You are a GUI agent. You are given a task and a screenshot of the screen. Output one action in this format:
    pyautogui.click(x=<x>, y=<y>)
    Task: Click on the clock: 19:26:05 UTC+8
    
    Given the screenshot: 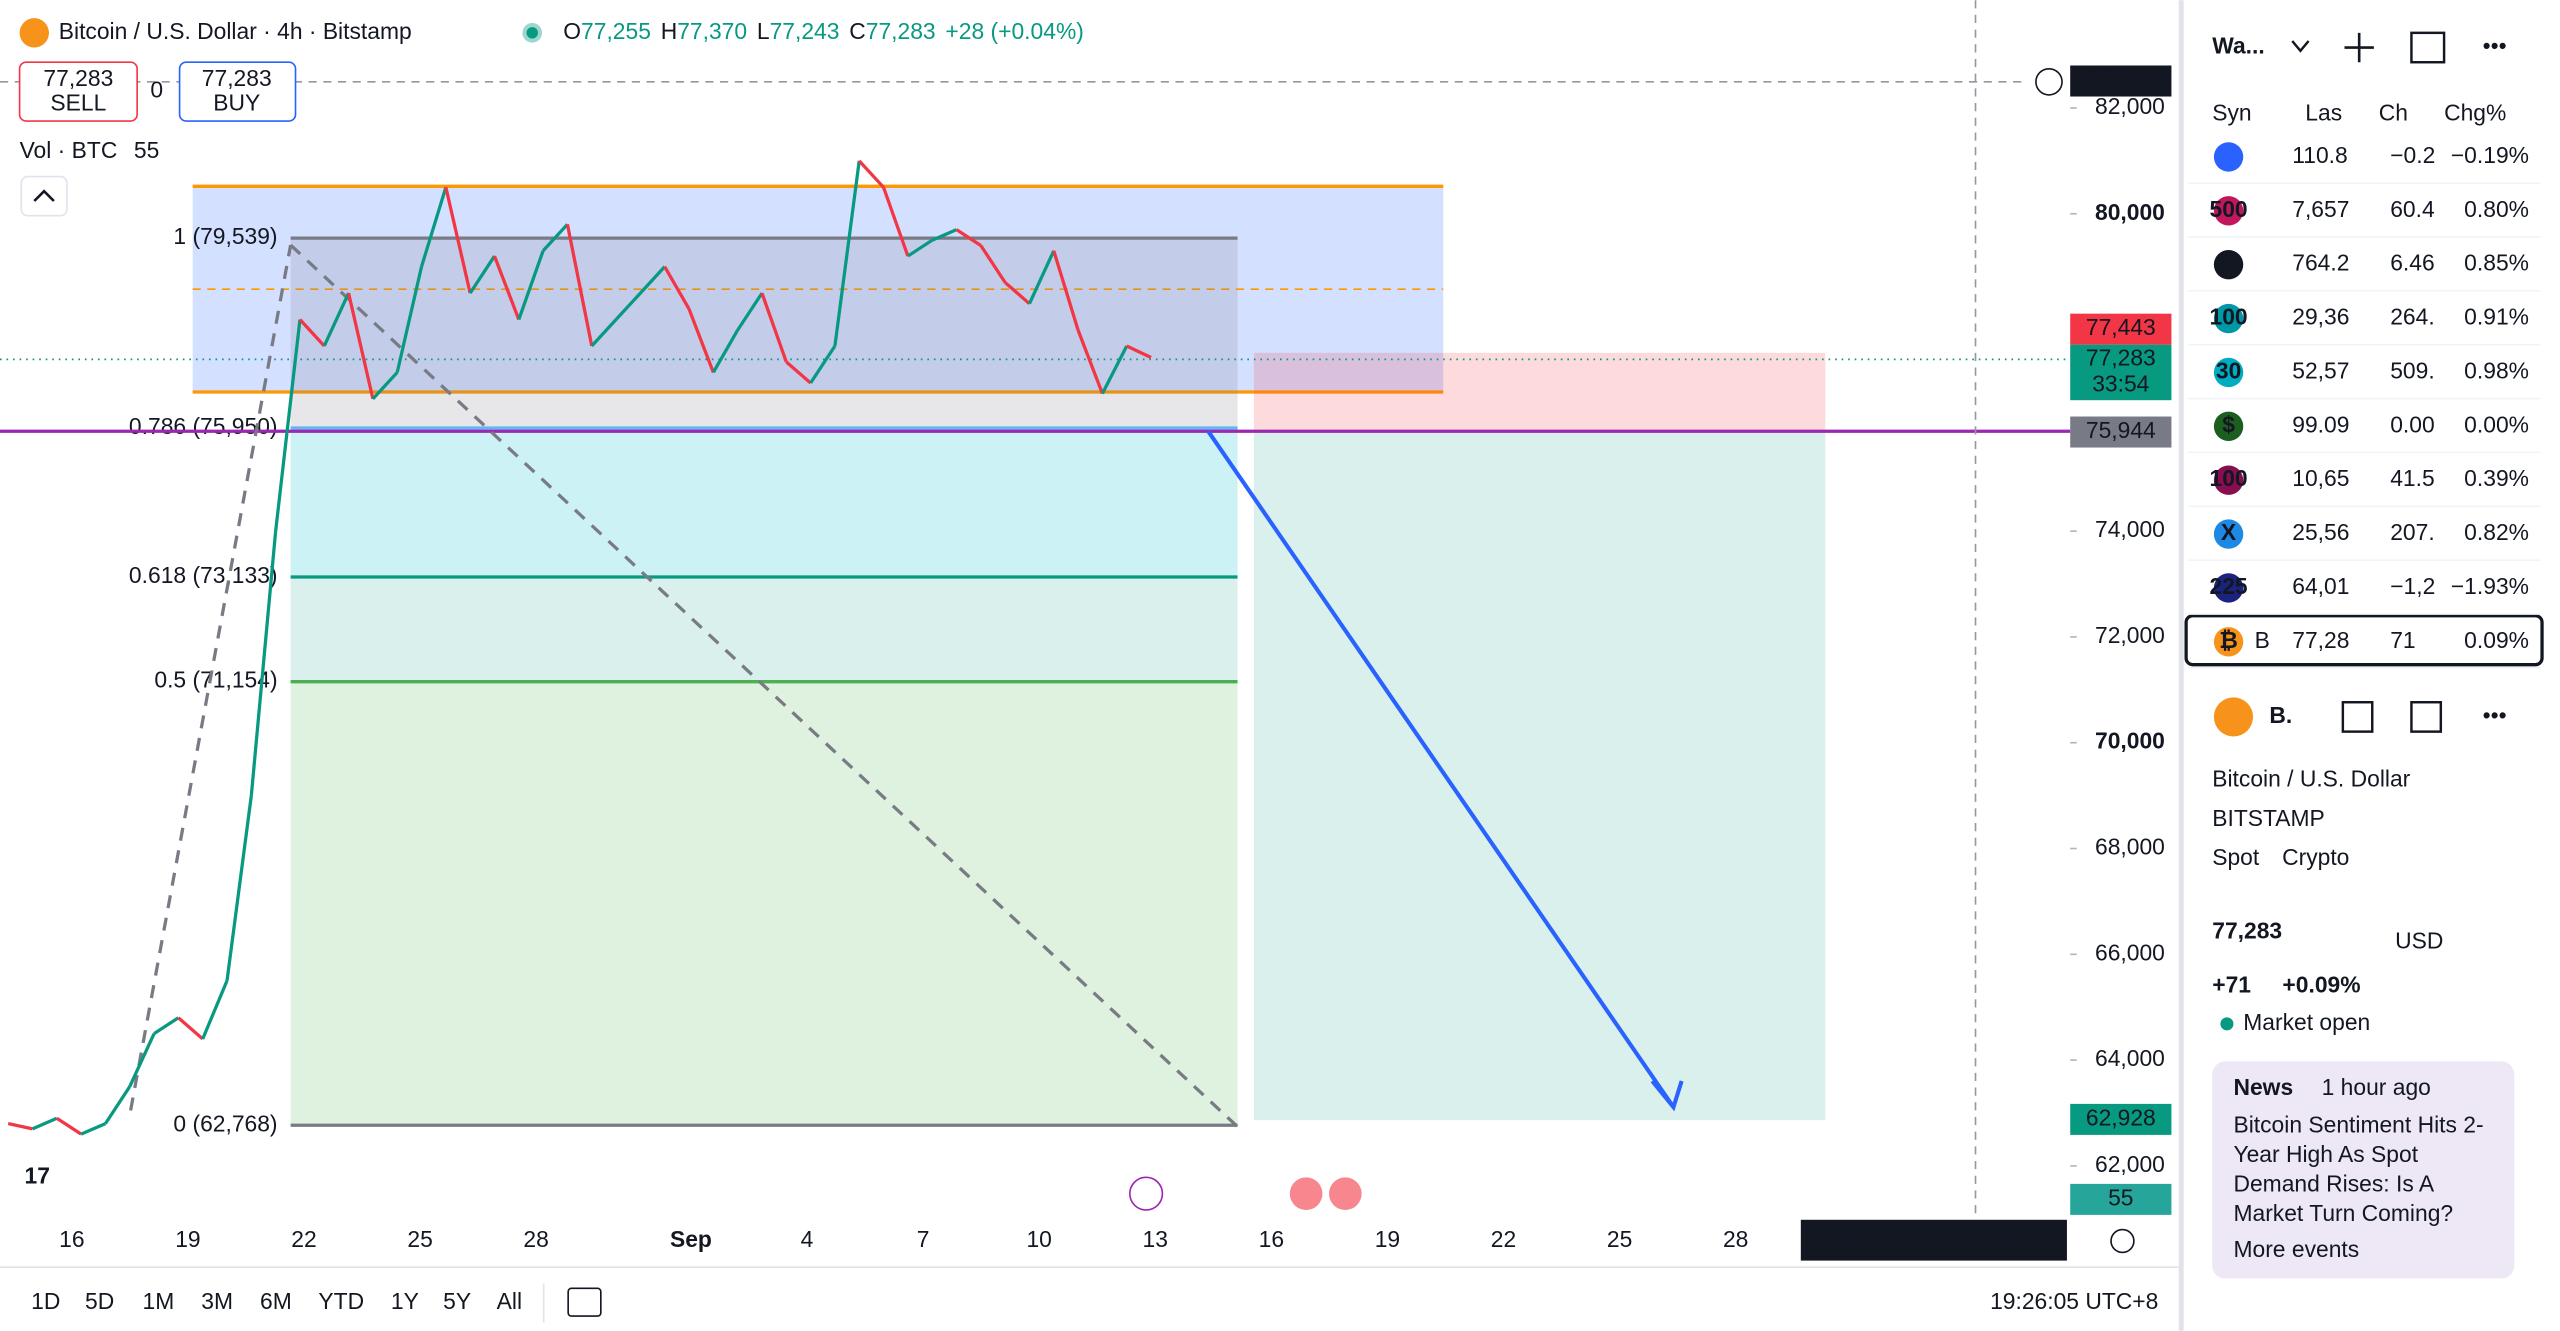 What is the action you would take?
    pyautogui.click(x=2074, y=1301)
    